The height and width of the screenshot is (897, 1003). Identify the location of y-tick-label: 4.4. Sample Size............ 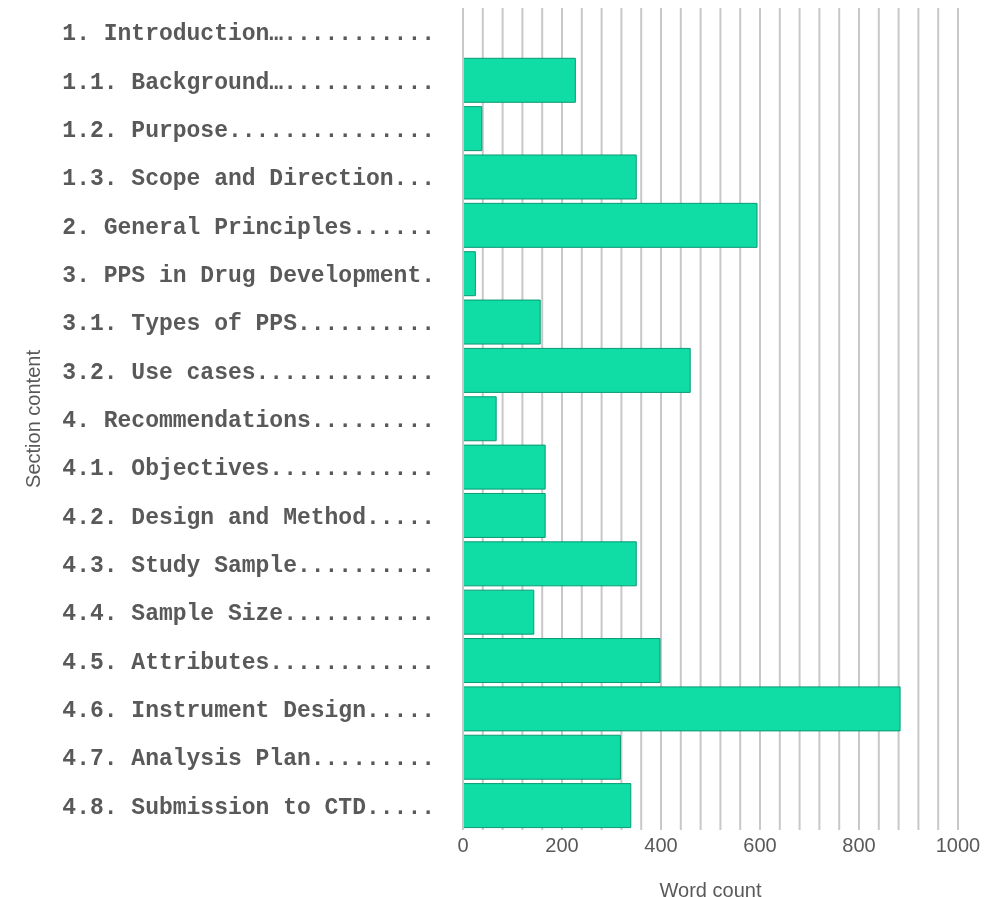
(248, 614).